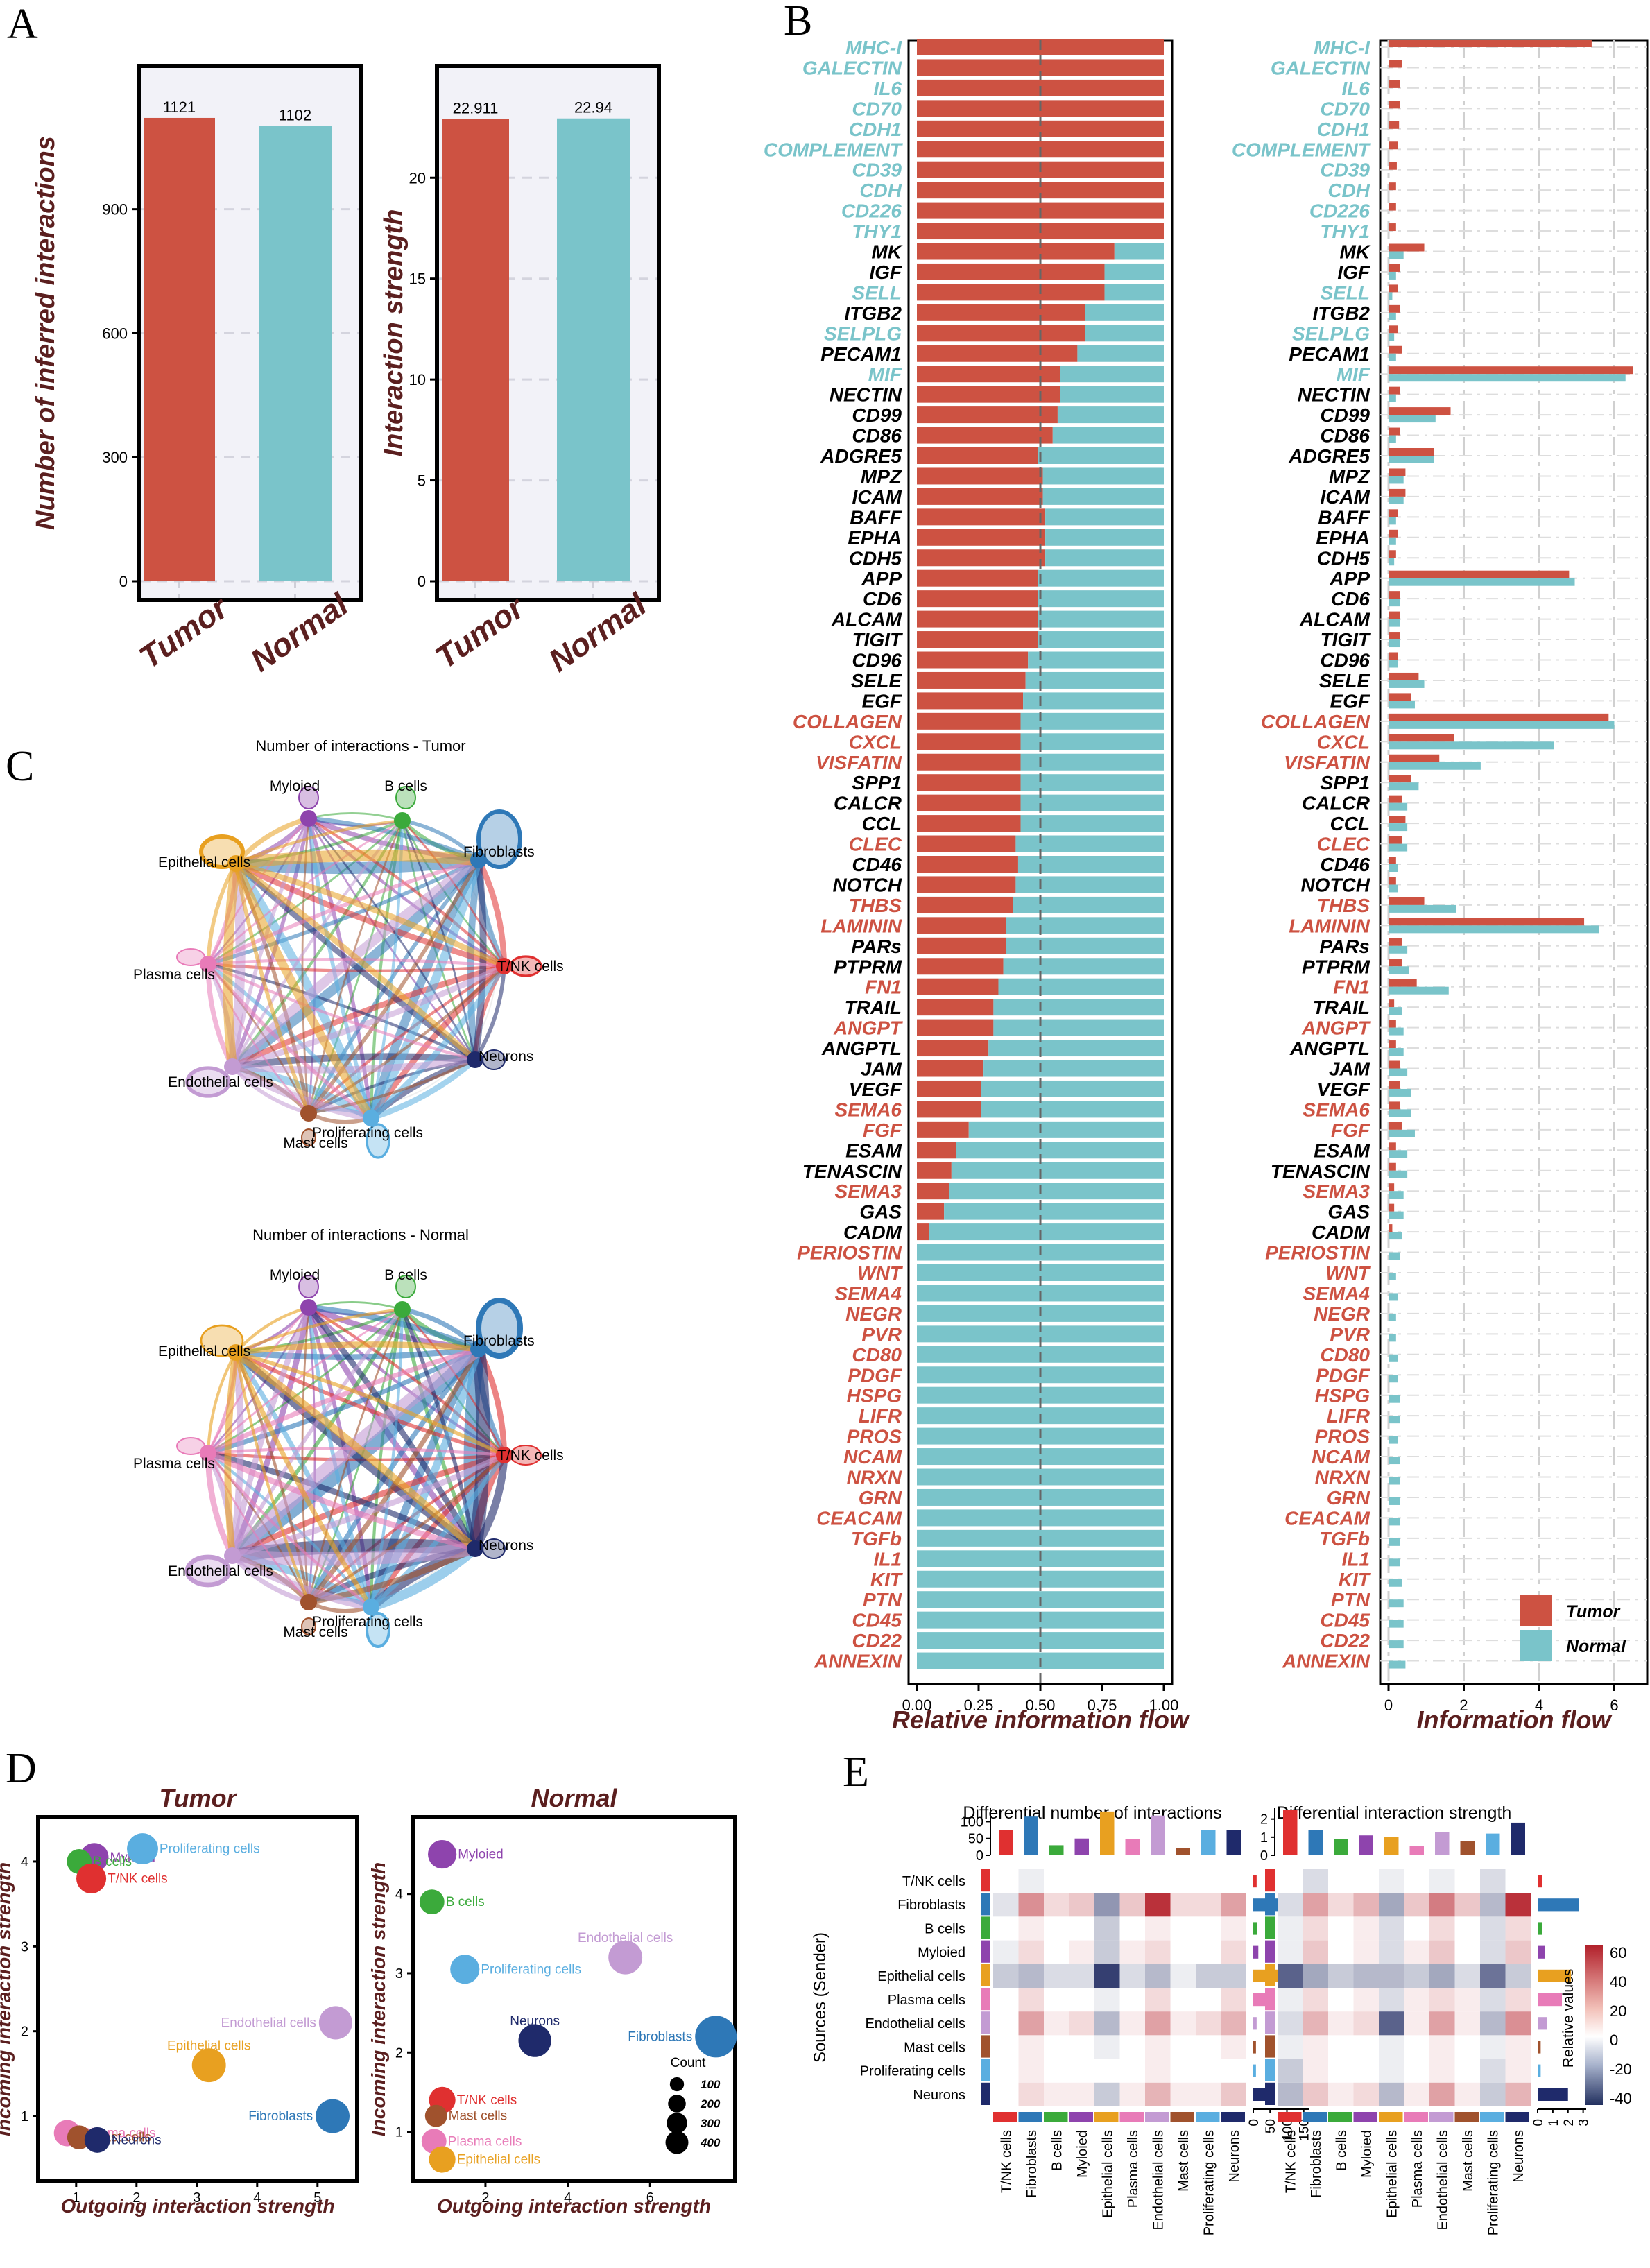 Image resolution: width=1650 pixels, height=2268 pixels. Describe the element at coordinates (1101, 639) in the screenshot. I see `bar-normal-TIGIT` at that location.